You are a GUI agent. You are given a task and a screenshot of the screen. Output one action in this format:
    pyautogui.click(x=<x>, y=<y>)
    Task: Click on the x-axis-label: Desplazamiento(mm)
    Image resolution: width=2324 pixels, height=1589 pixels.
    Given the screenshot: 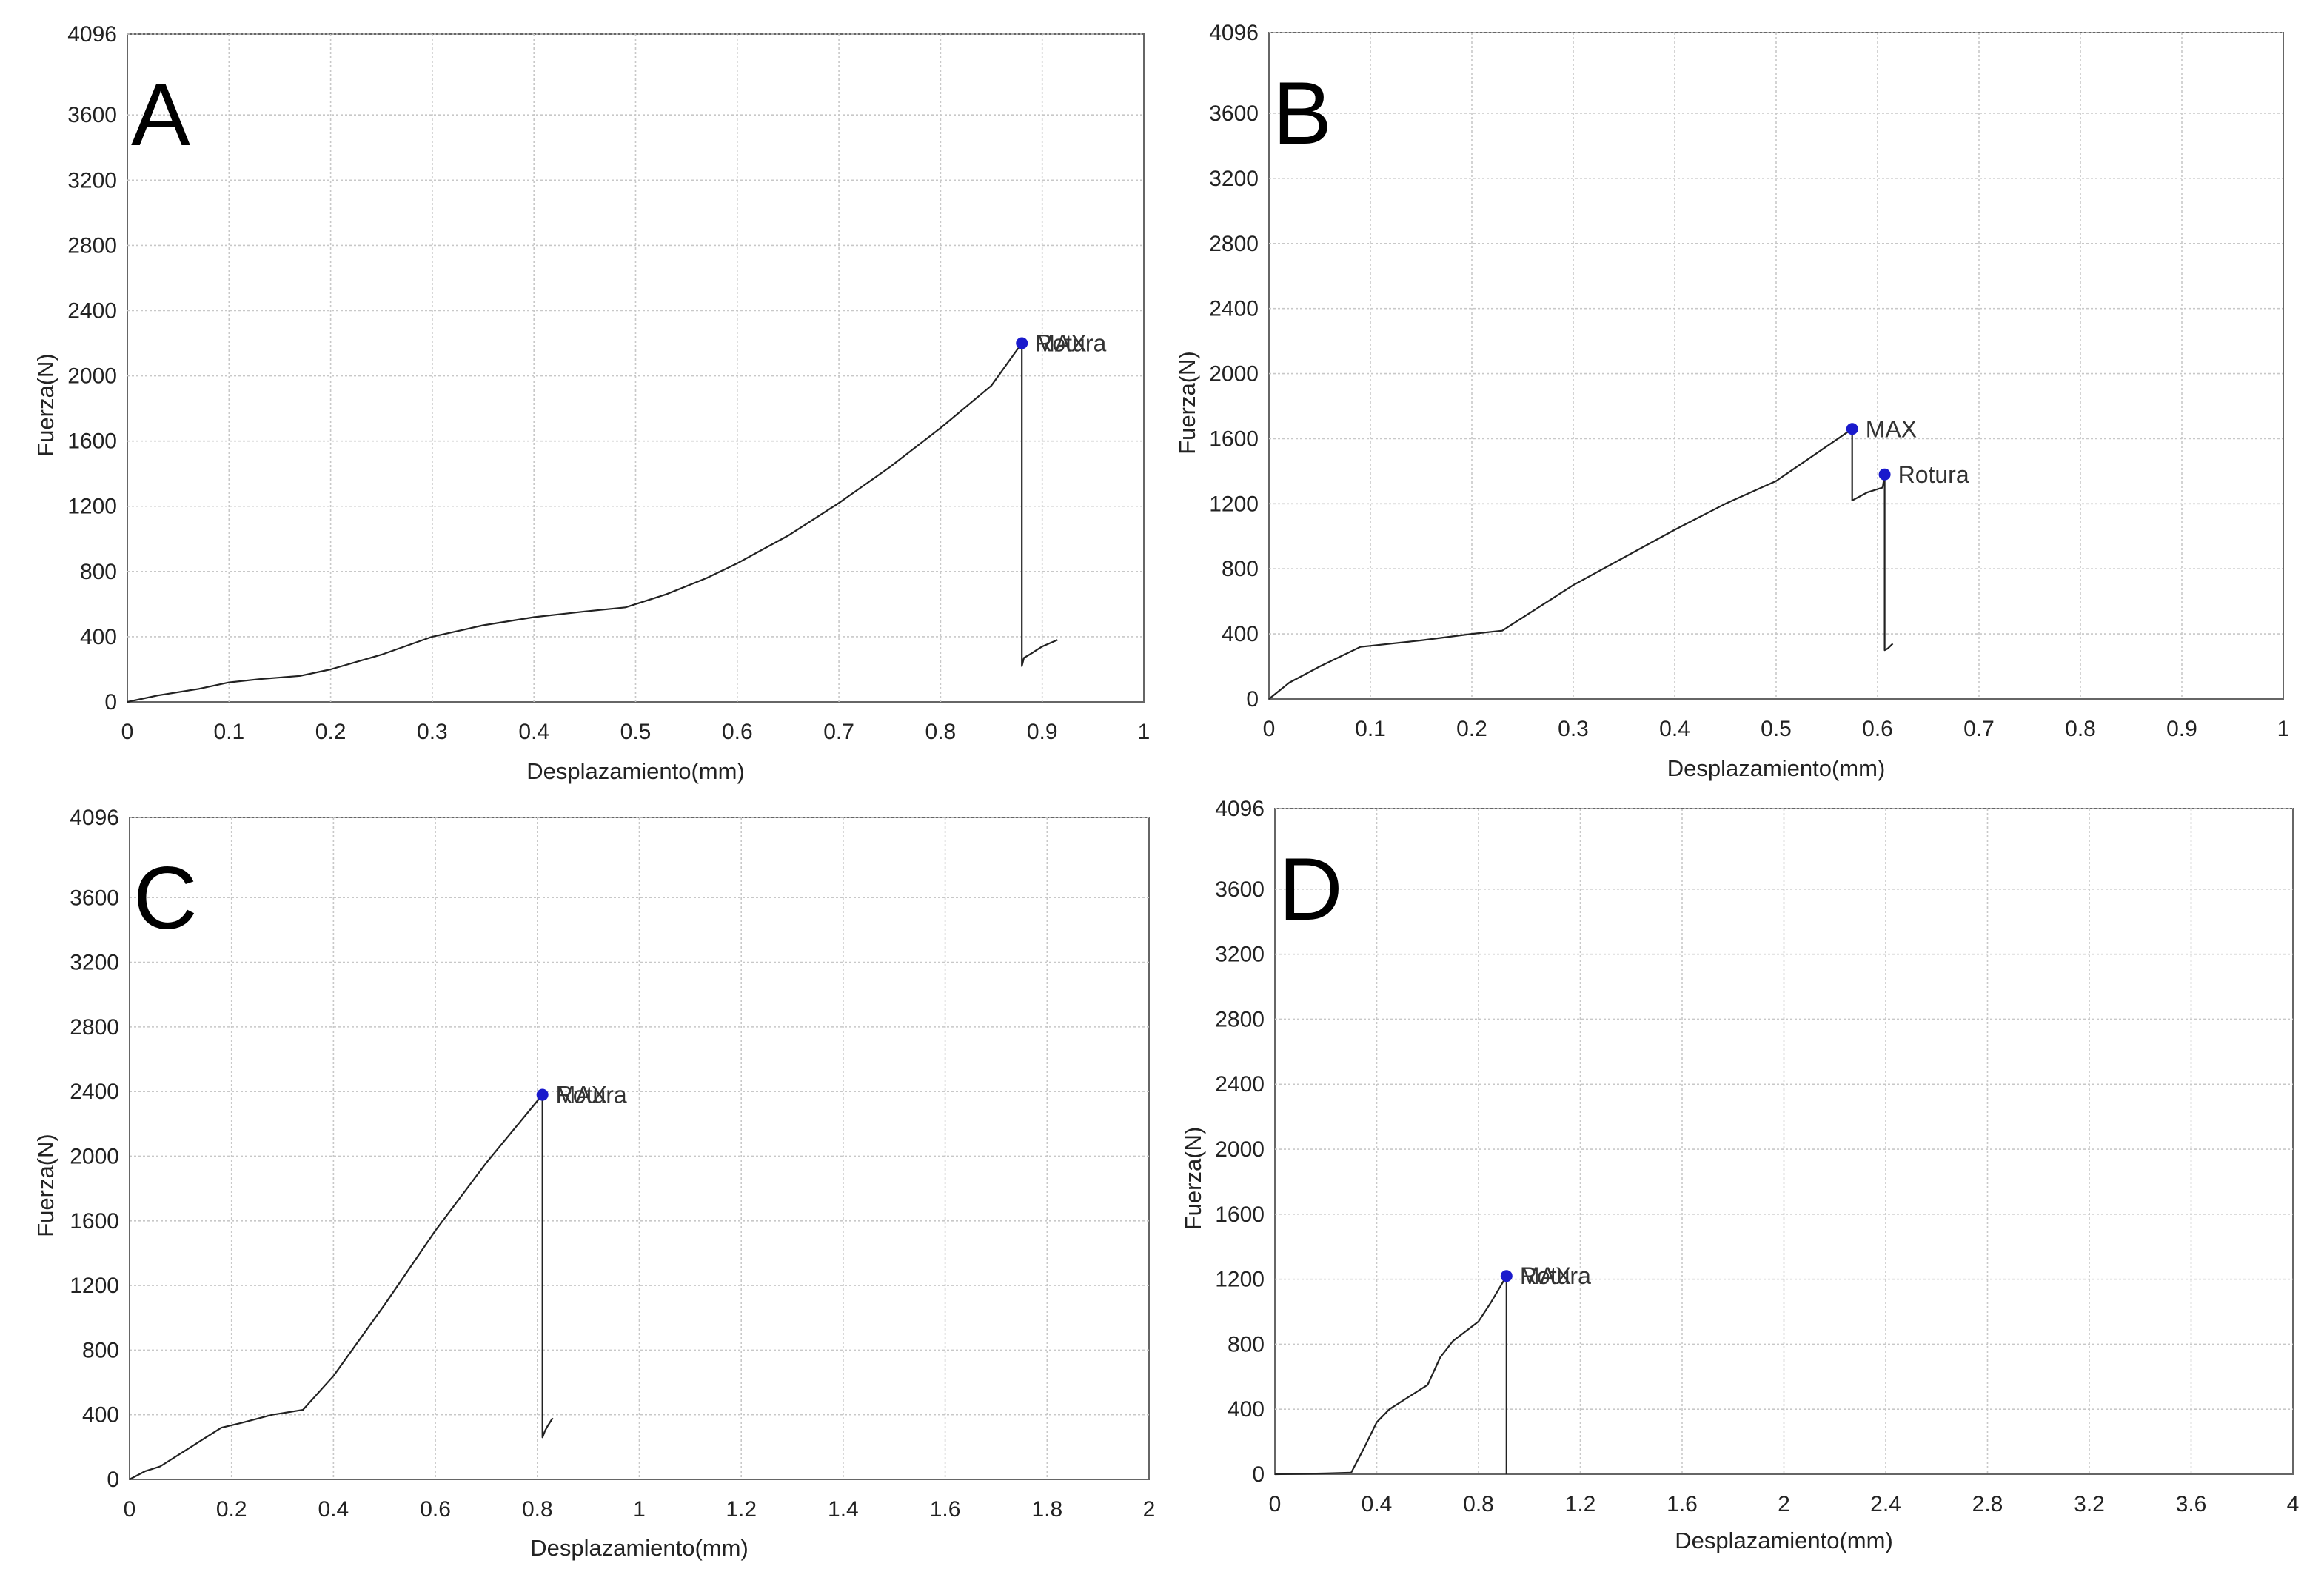 What is the action you would take?
    pyautogui.click(x=1776, y=768)
    